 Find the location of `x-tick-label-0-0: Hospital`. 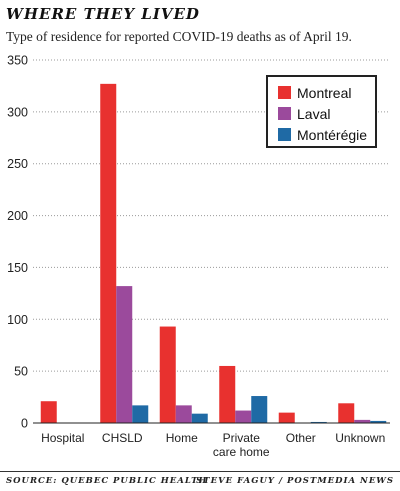

x-tick-label-0-0: Hospital is located at coordinates (62, 438).